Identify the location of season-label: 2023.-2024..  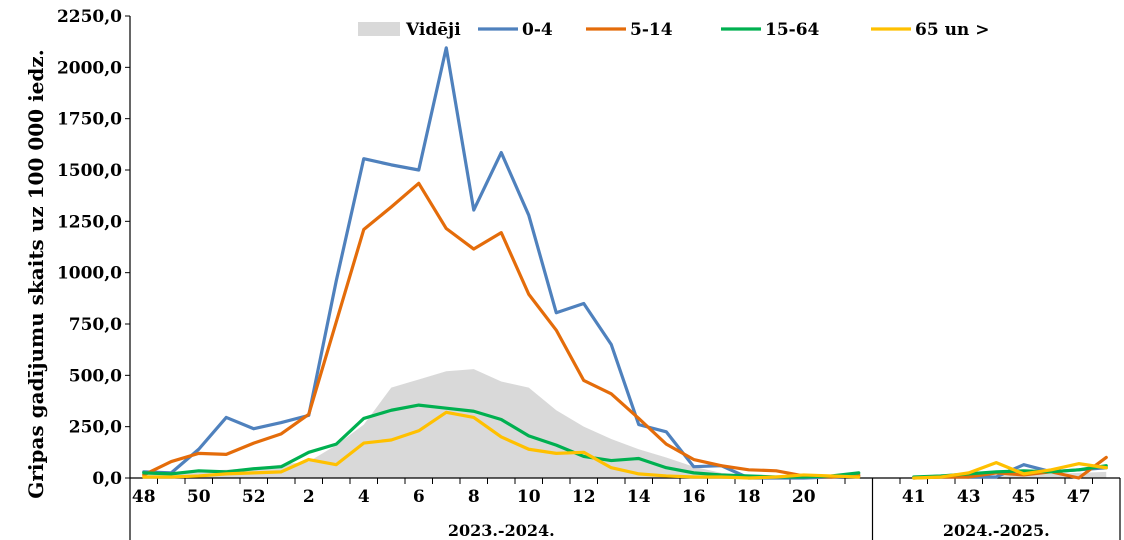
(501, 530).